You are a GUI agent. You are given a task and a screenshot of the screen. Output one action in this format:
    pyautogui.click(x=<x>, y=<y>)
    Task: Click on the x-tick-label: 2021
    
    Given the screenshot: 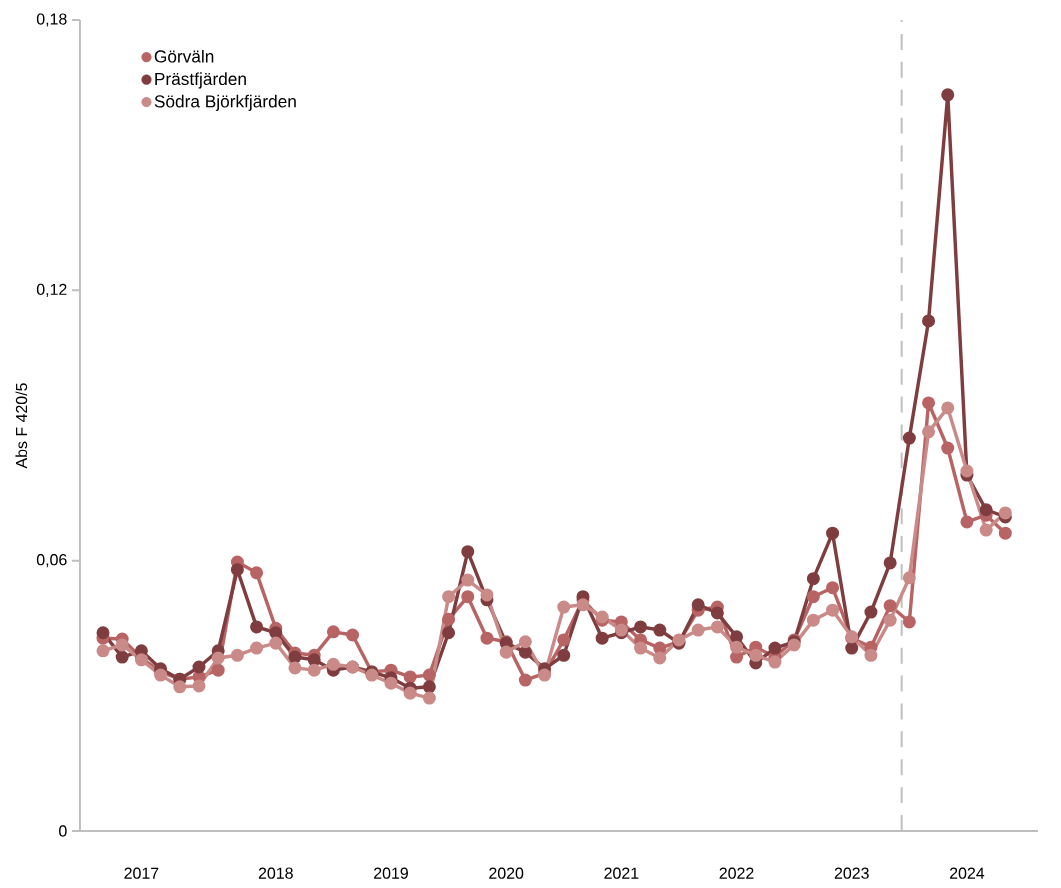 What is the action you would take?
    pyautogui.click(x=621, y=873)
    